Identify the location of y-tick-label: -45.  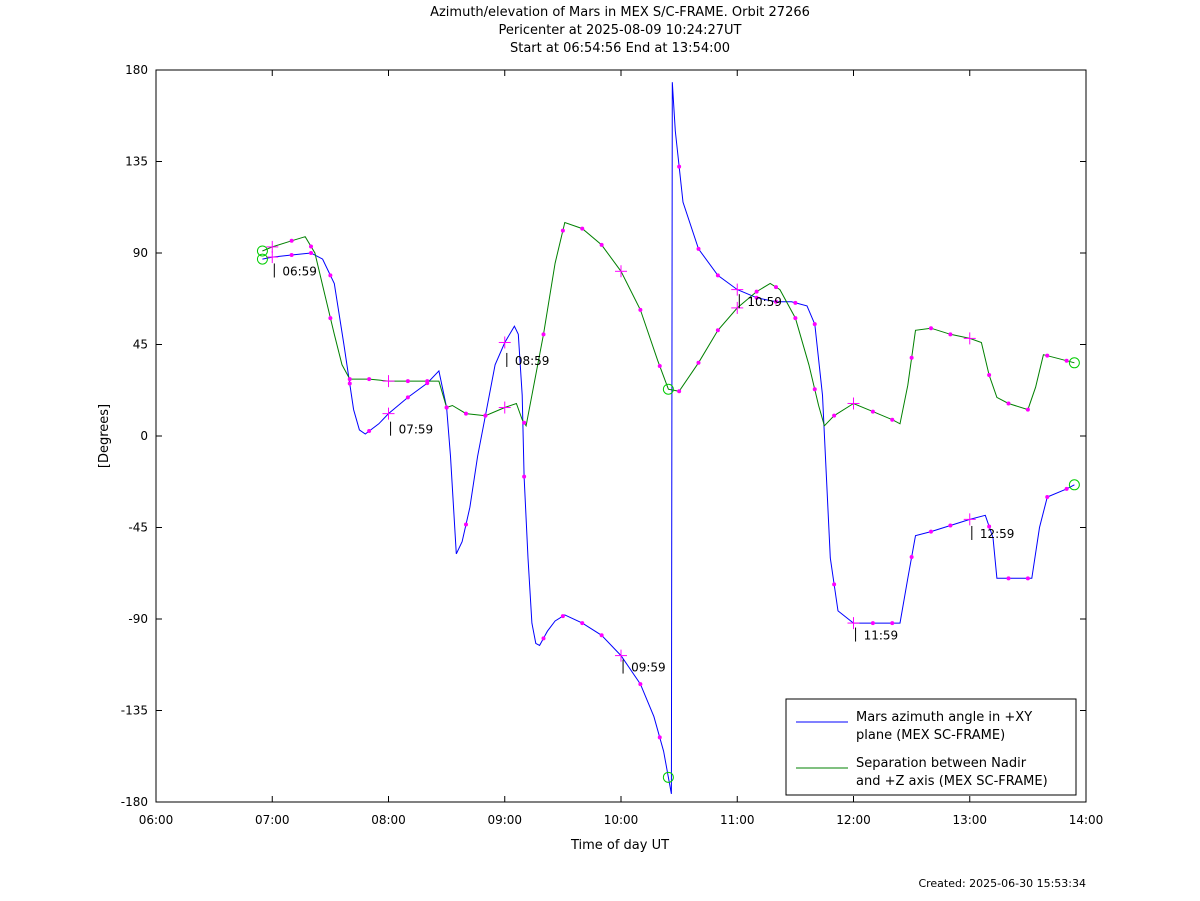
(138, 528).